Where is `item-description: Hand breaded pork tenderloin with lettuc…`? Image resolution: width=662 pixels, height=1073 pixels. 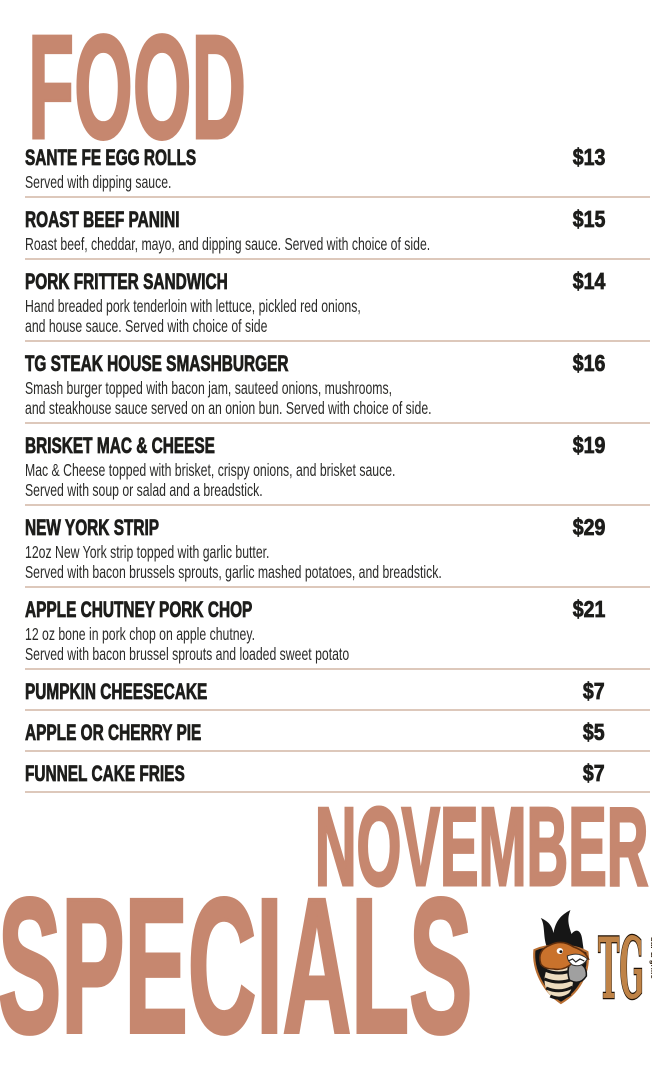 item-description: Hand breaded pork tenderloin with lettuc… is located at coordinates (193, 316).